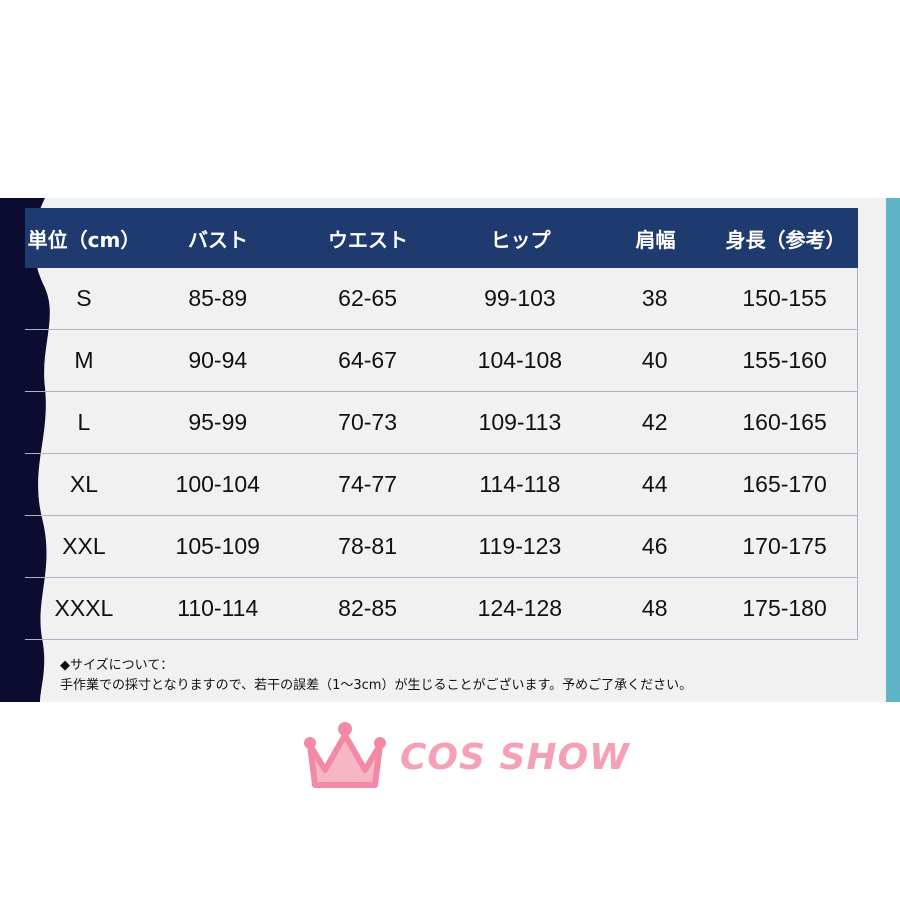 The image size is (900, 900). Describe the element at coordinates (368, 239) in the screenshot. I see `header-waist: ウエスト` at that location.